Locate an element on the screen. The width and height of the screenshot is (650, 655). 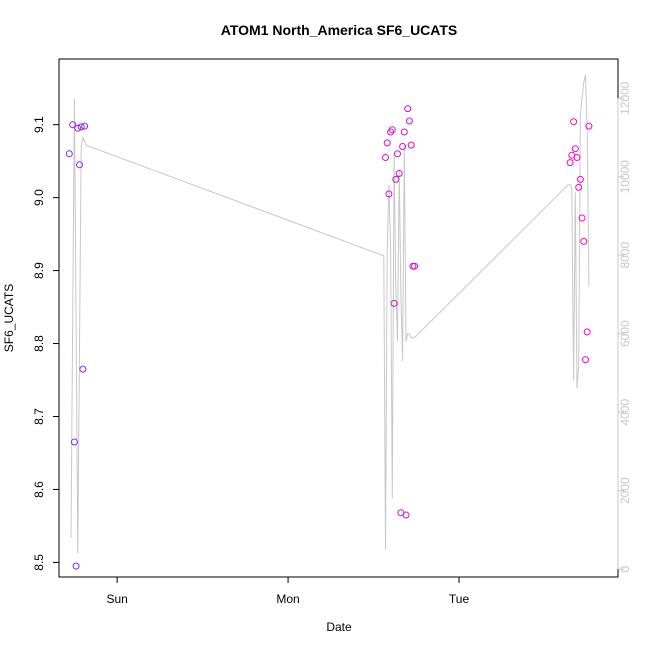
y-tick-label: 8.7 is located at coordinates (39, 416).